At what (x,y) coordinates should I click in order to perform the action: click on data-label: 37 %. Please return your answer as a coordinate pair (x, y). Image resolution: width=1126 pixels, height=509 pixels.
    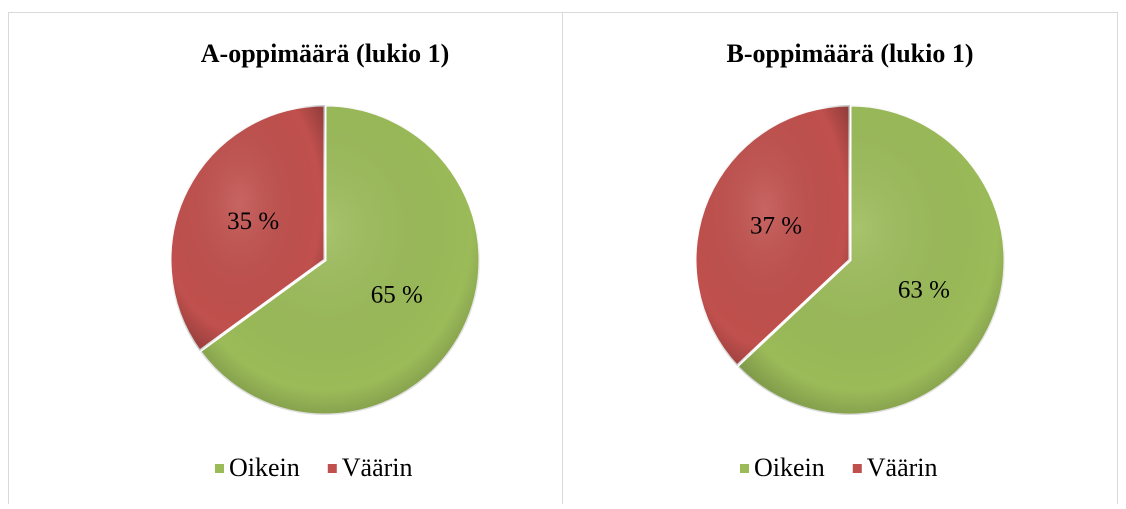
    Looking at the image, I should click on (776, 226).